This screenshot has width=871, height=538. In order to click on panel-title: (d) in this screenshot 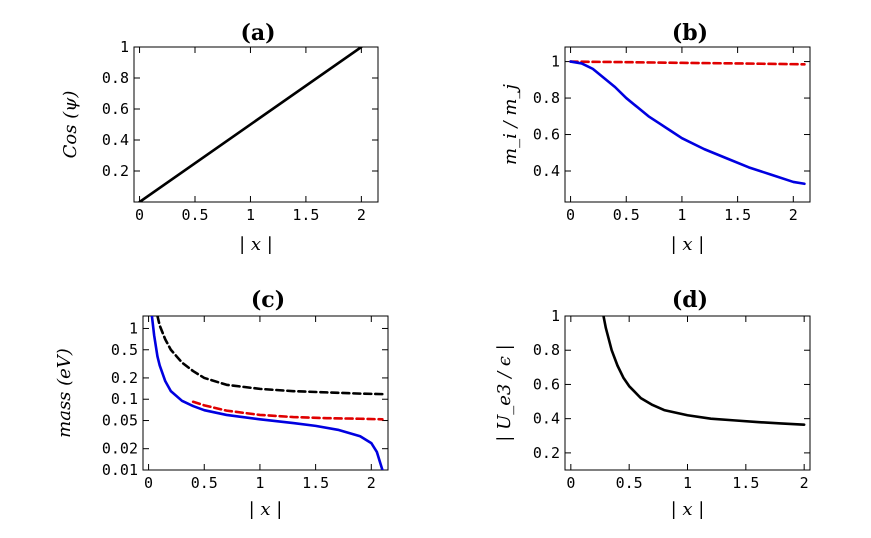, I will do `click(690, 300)`.